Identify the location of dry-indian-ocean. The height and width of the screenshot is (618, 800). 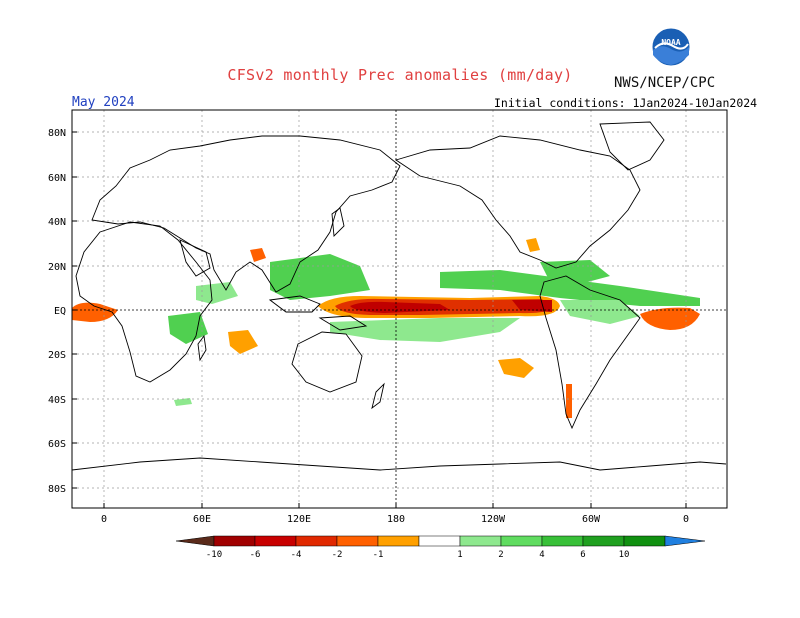
(243, 342).